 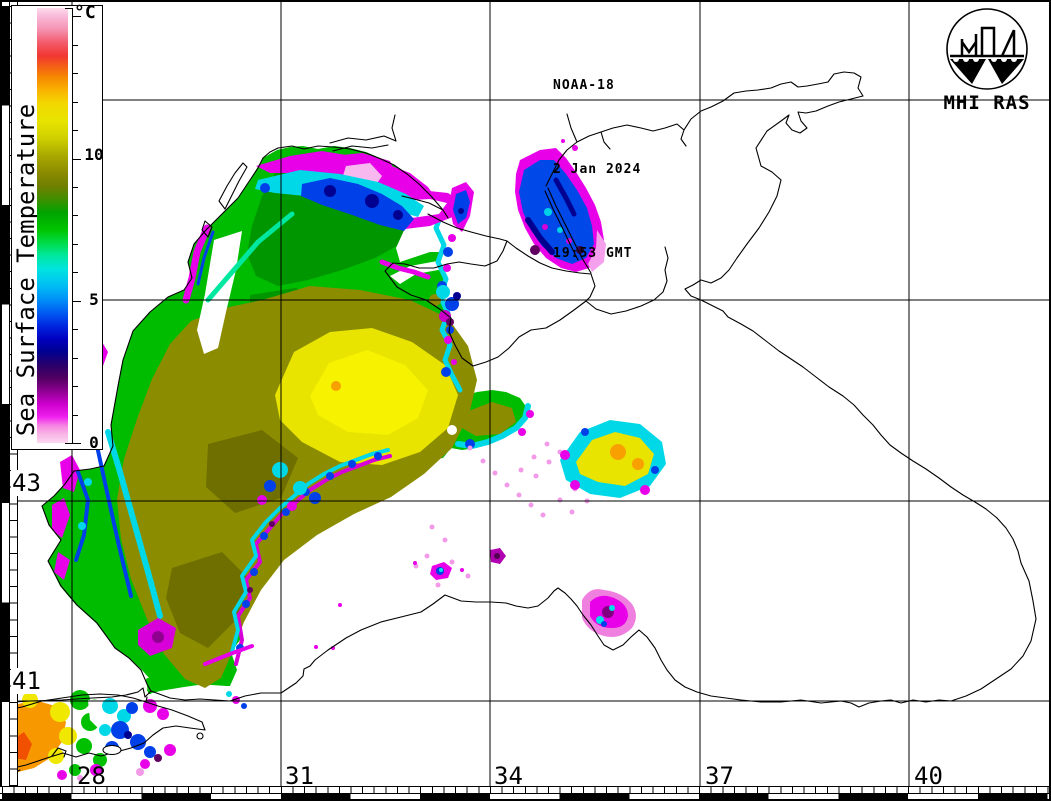 I want to click on coast-dnieper-estuary, so click(x=363, y=133).